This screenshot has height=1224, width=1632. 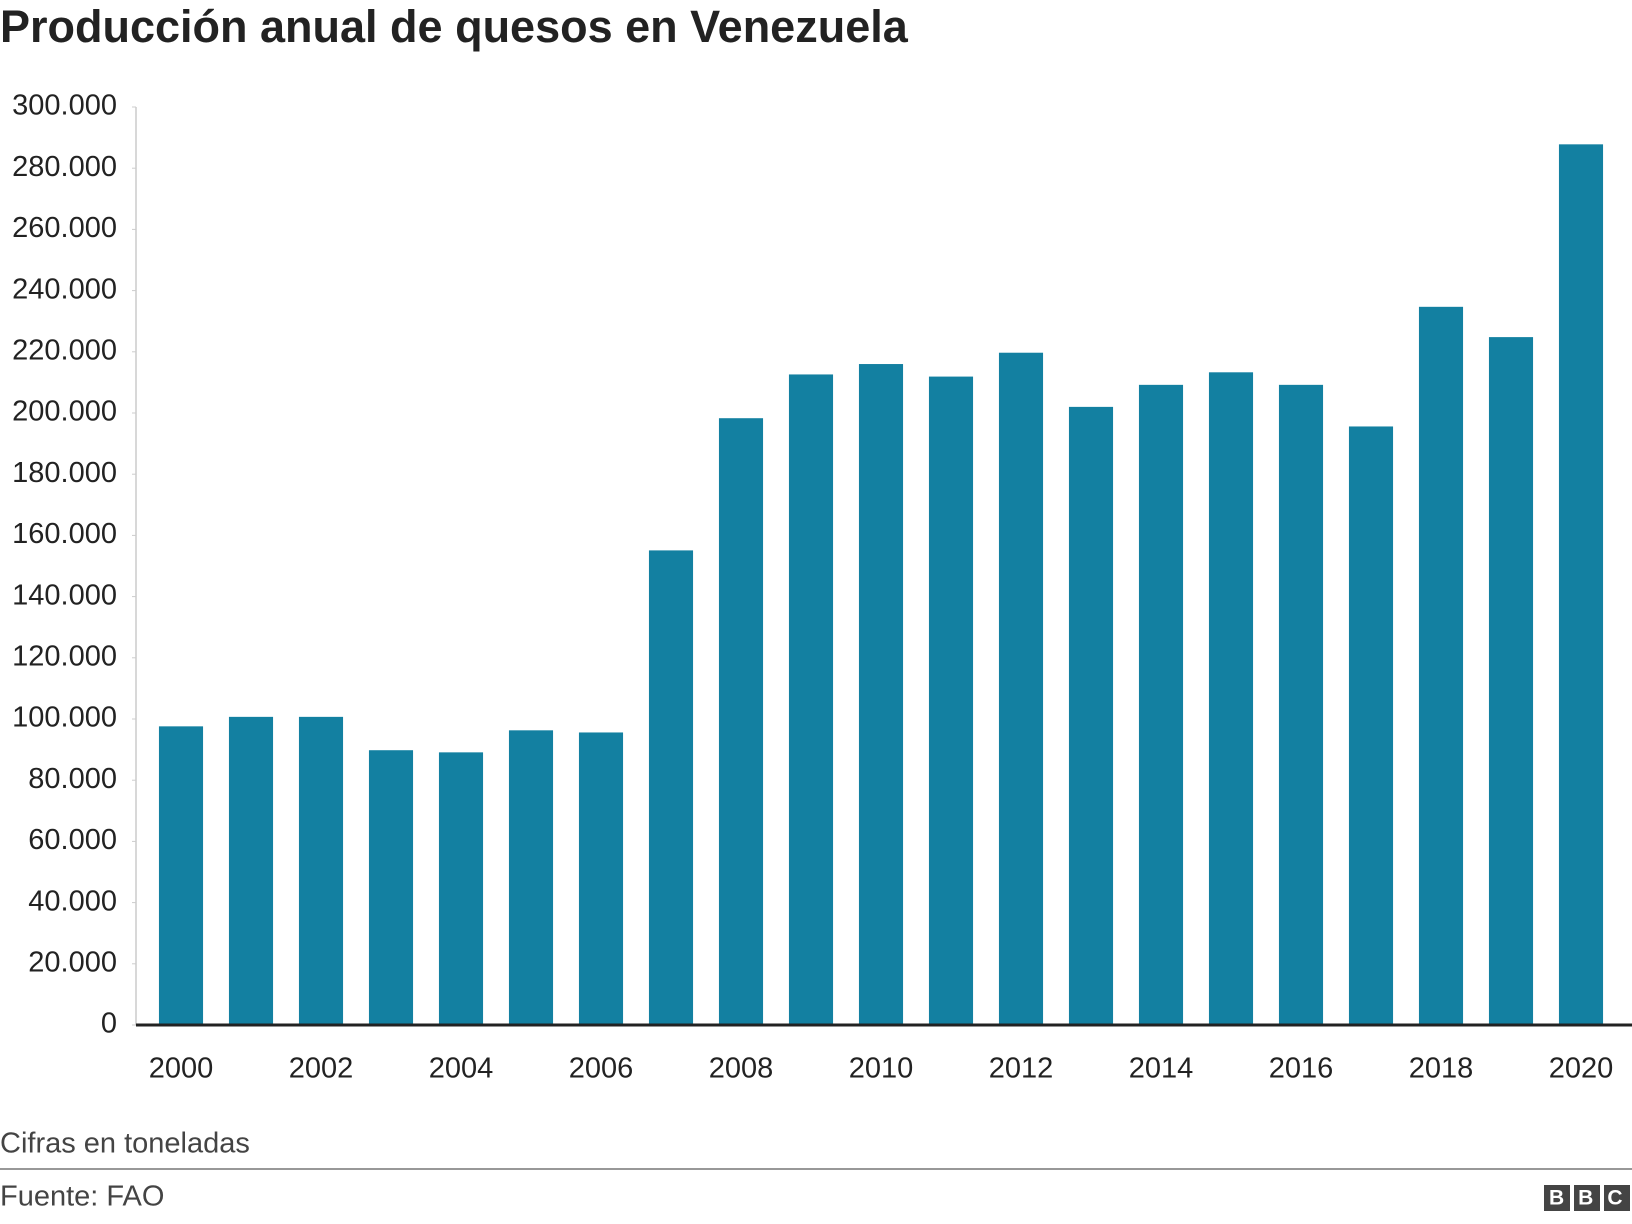 I want to click on source: Fuente: FAO, so click(x=82, y=1197).